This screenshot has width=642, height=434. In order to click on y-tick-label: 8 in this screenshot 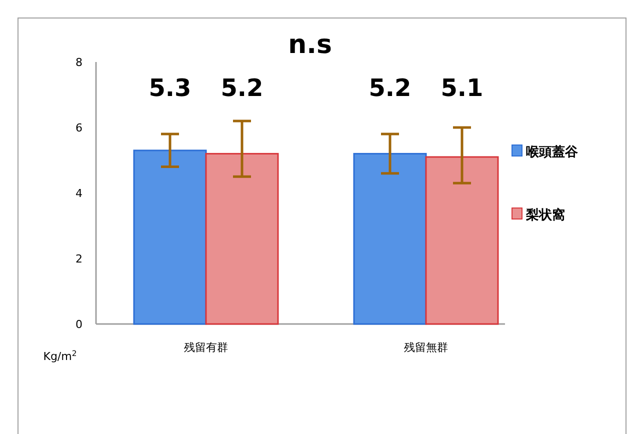, I will do `click(79, 62)`.